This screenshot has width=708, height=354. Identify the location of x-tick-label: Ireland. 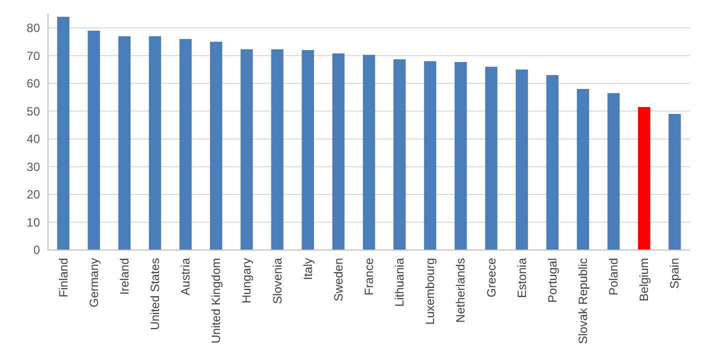
(124, 276).